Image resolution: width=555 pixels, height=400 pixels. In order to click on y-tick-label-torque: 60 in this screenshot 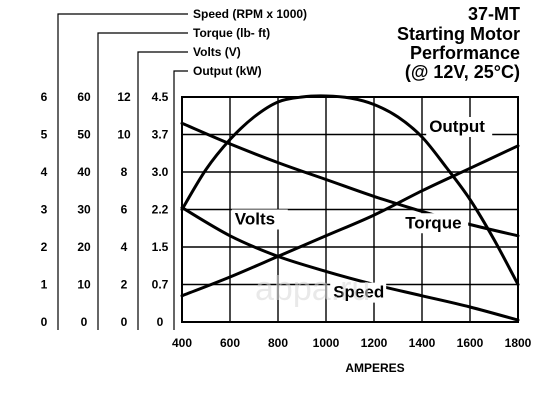, I will do `click(84, 97)`.